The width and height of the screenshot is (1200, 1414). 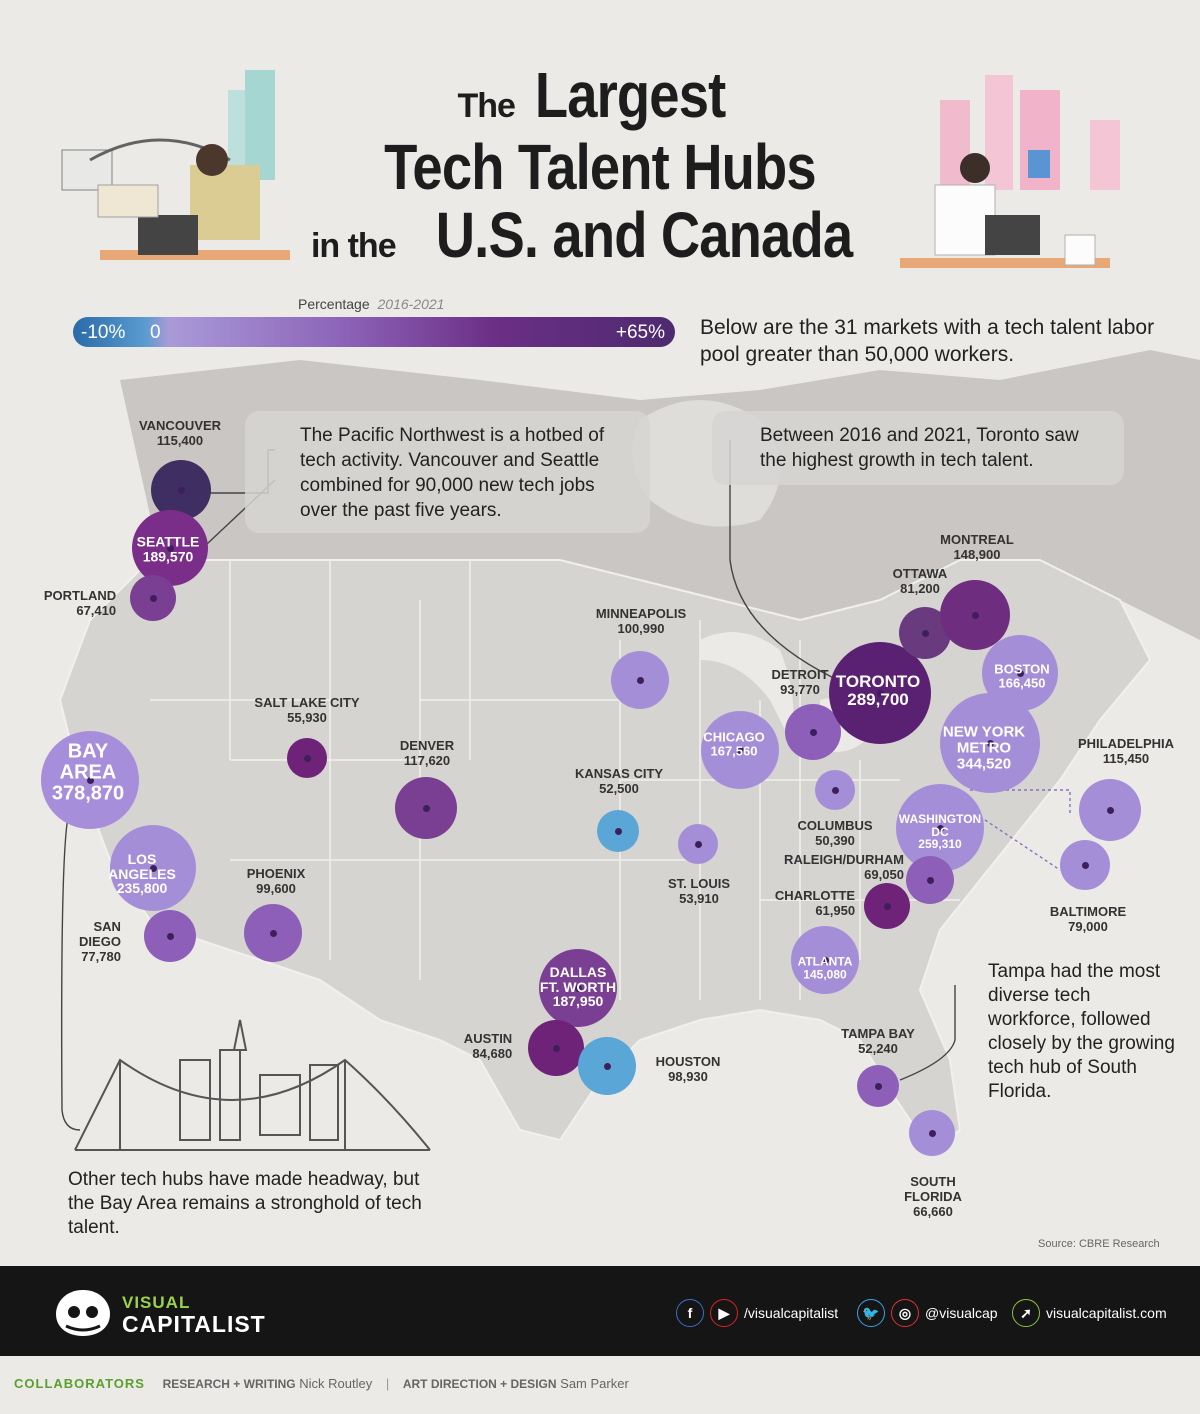 What do you see at coordinates (835, 790) in the screenshot?
I see `bubble-columbus` at bounding box center [835, 790].